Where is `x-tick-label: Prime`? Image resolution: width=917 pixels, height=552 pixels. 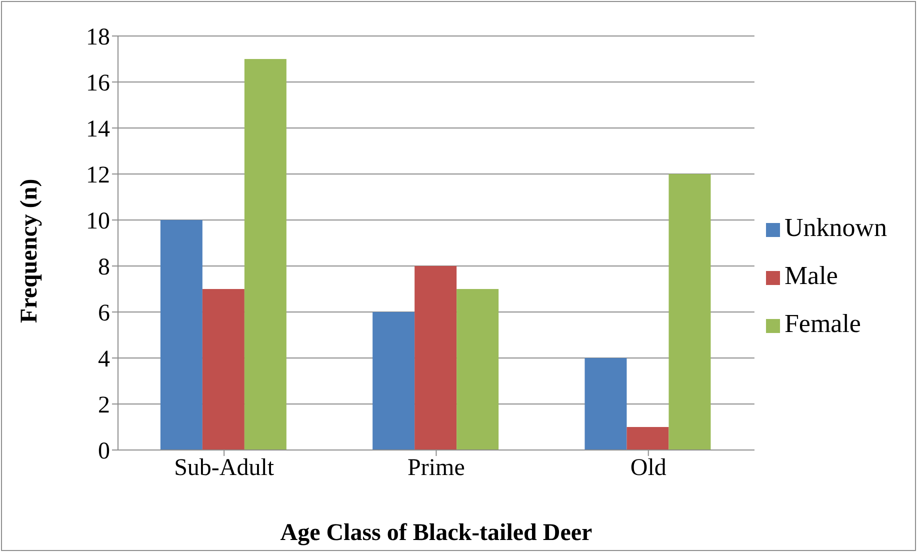
x-tick-label: Prime is located at coordinates (436, 468).